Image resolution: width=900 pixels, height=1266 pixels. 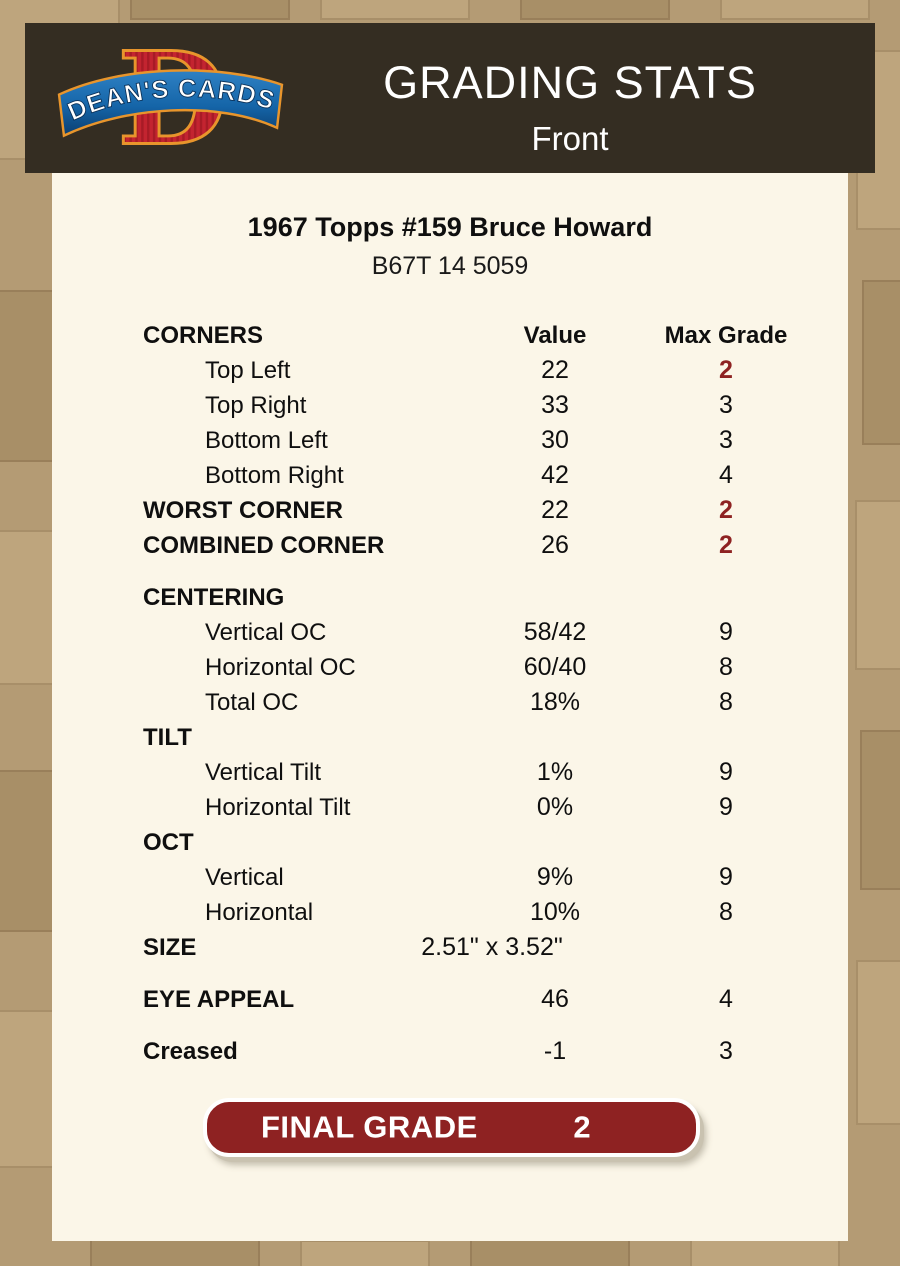 I want to click on value-column-header: Value, so click(x=555, y=335).